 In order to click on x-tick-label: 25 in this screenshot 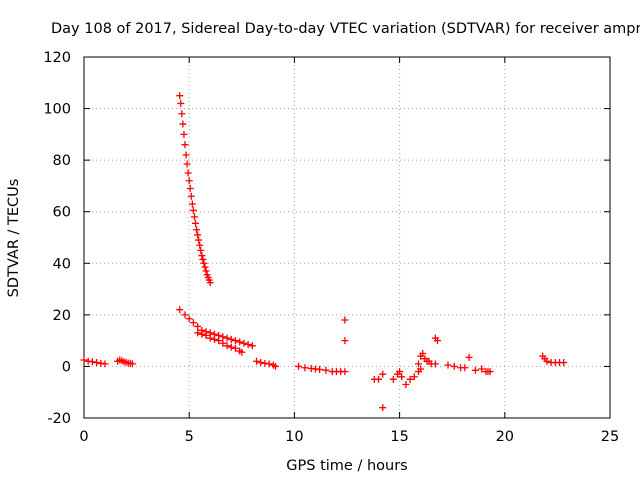, I will do `click(610, 437)`.